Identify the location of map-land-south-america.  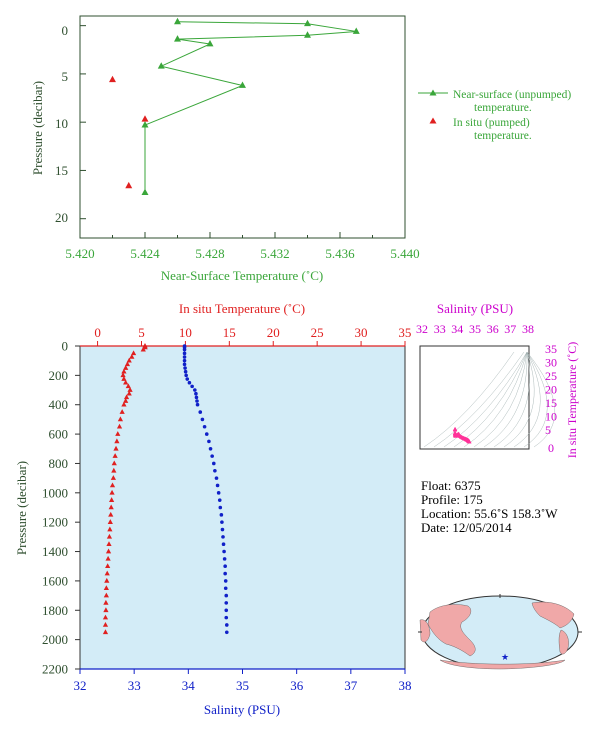
(563, 642).